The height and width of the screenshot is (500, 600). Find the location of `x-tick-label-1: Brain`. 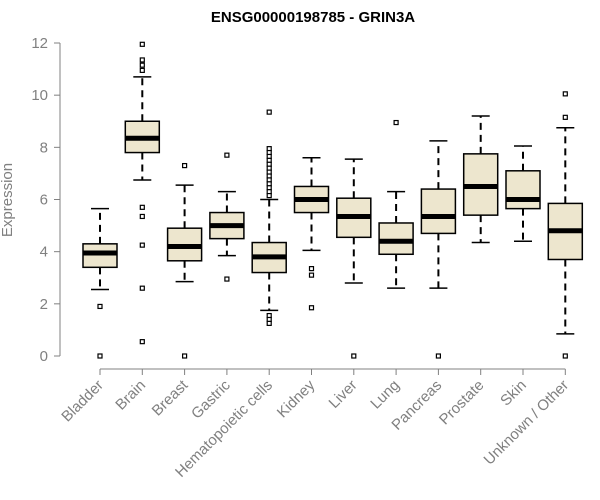

x-tick-label-1: Brain is located at coordinates (130, 395).